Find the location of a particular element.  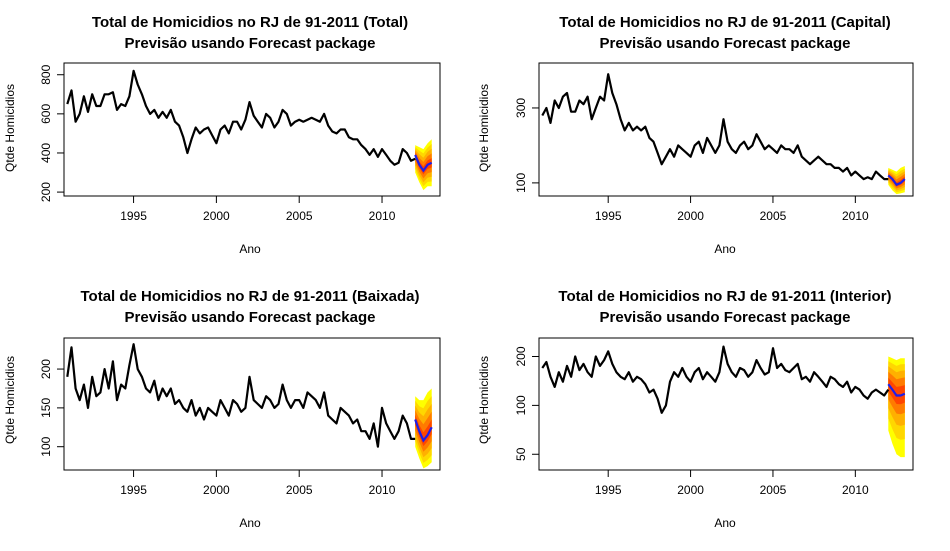

y-axis: 50 100 200 is located at coordinates (527, 403).